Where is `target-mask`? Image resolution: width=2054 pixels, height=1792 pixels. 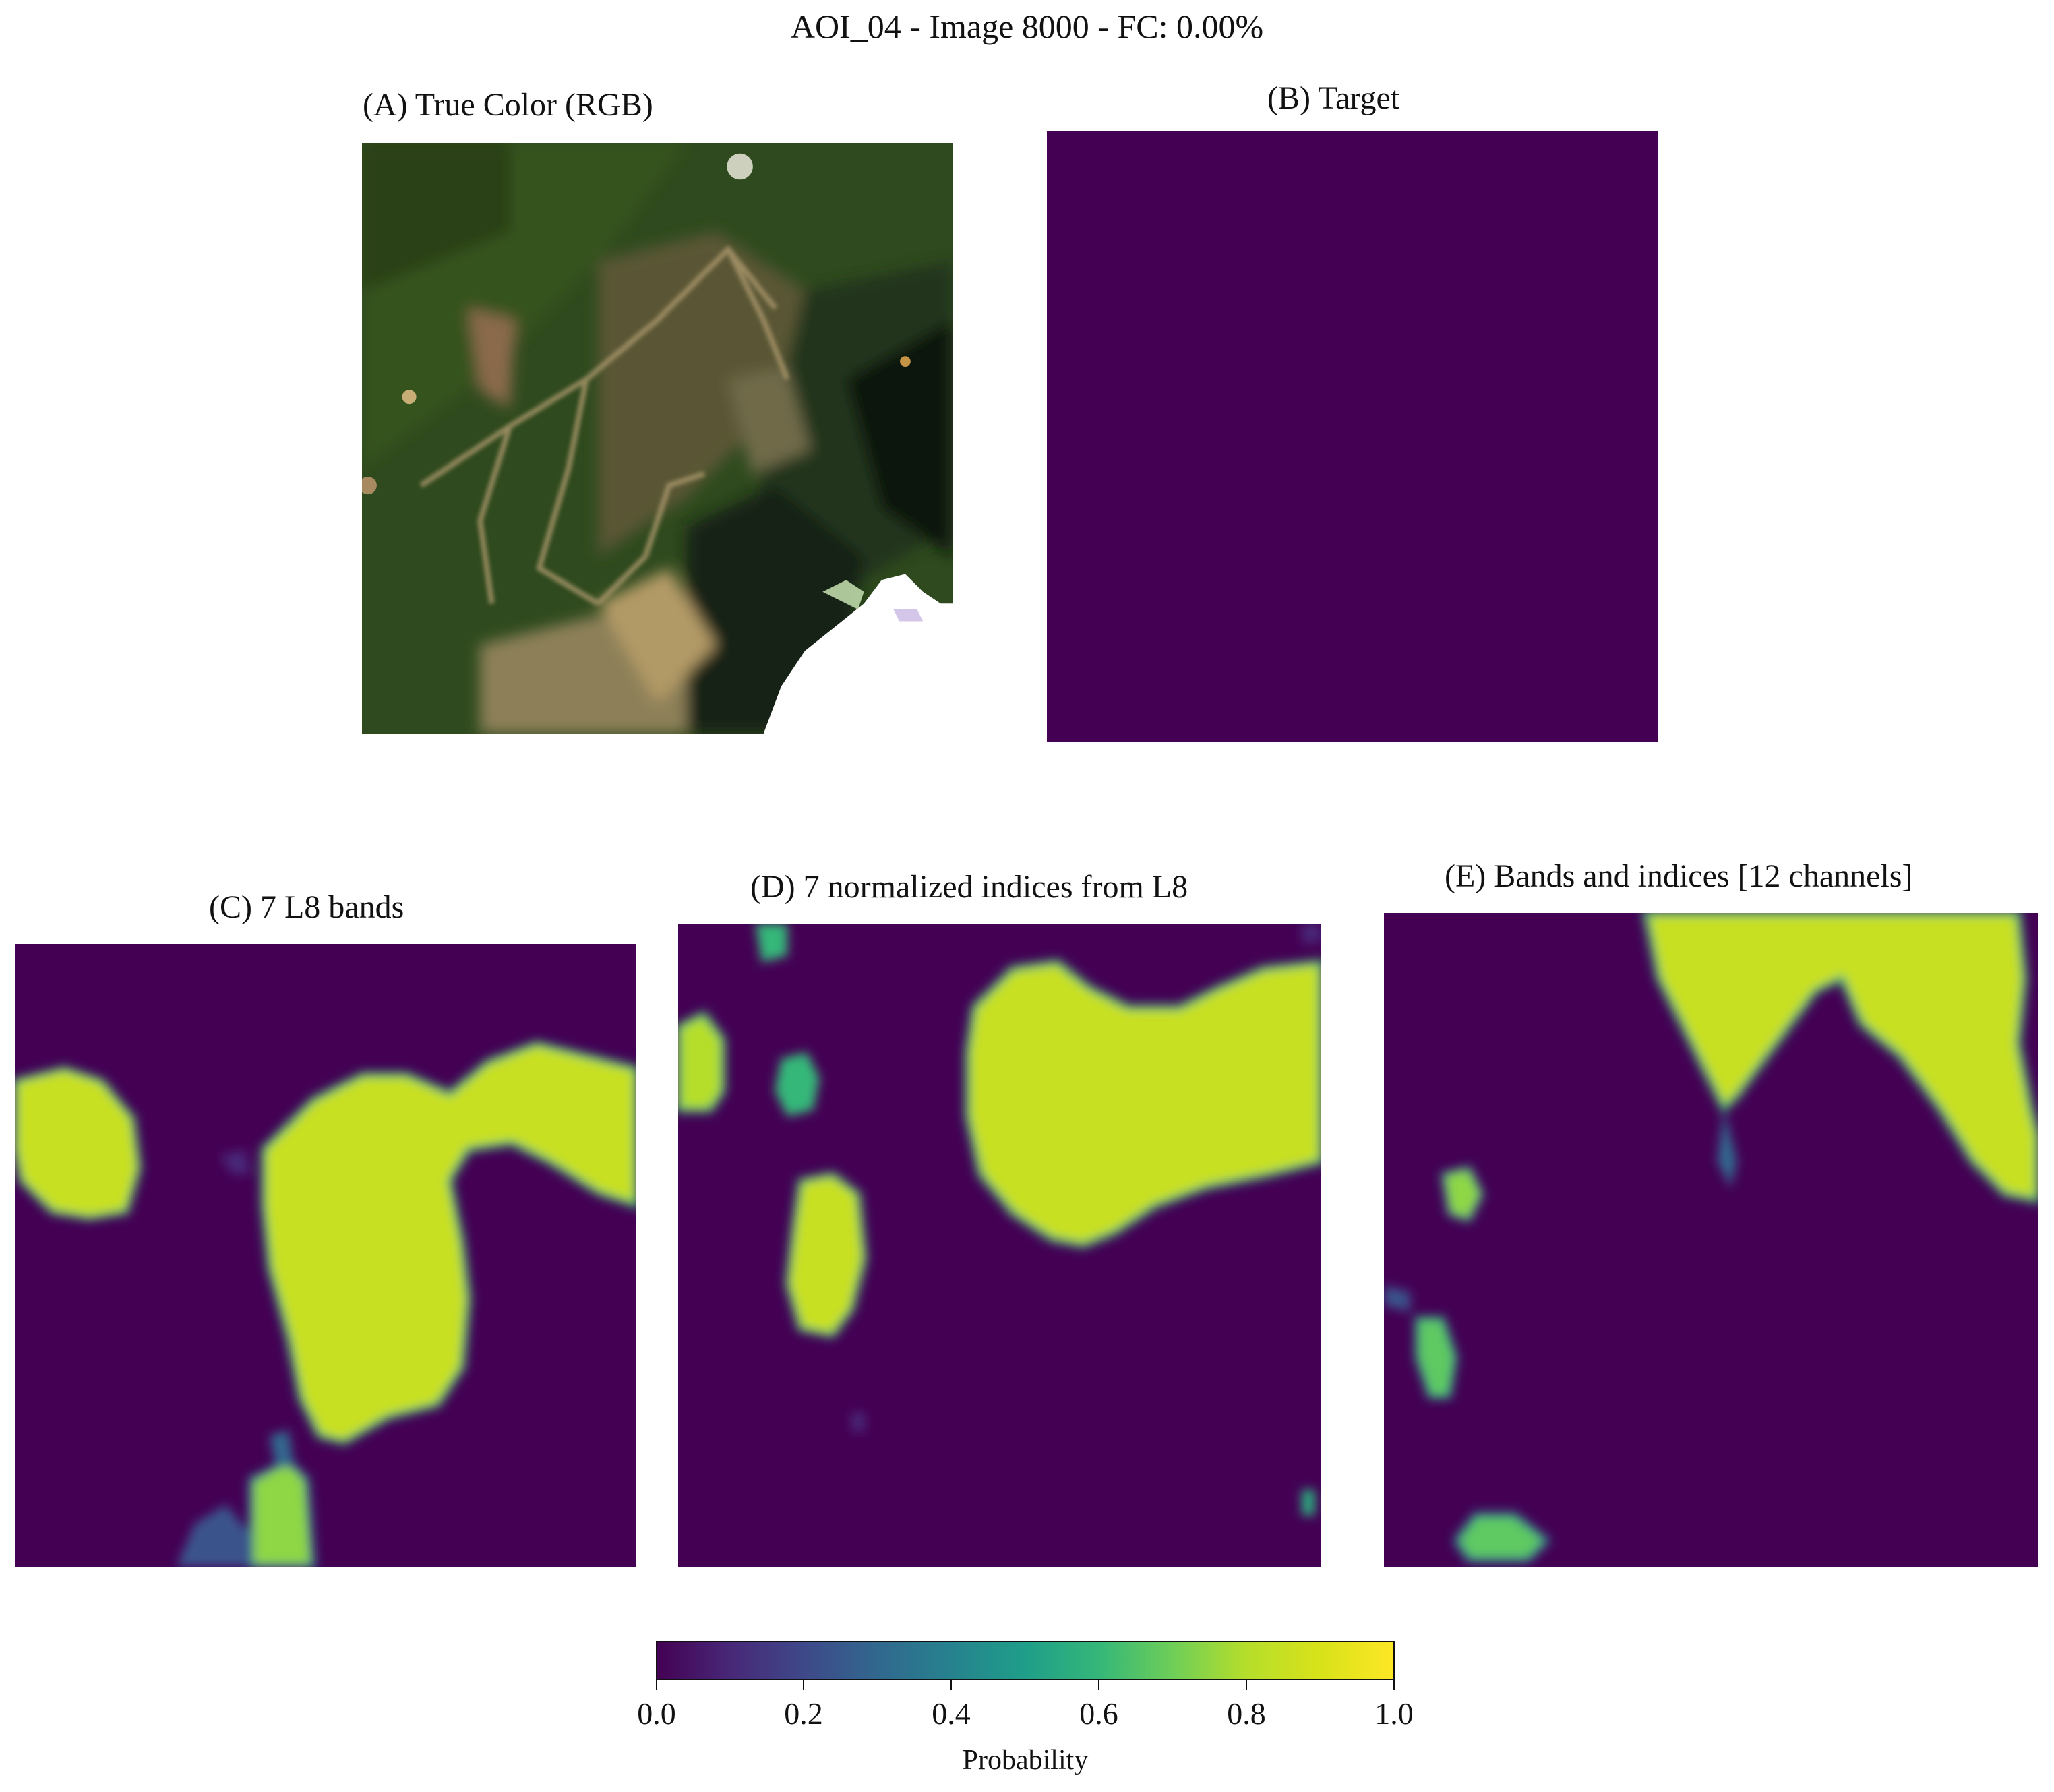
target-mask is located at coordinates (1352, 436).